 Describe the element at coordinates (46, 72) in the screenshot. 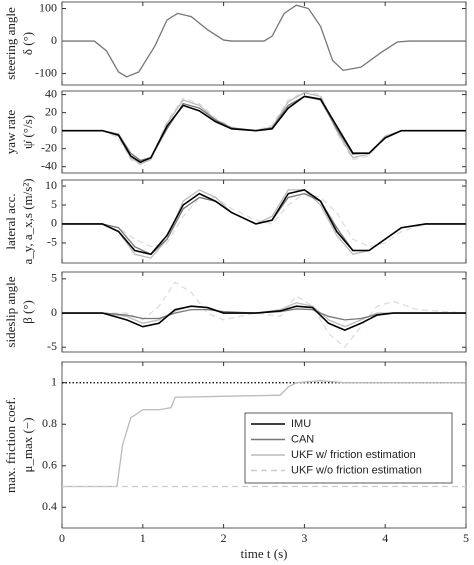

I see `y-tick-label: -100` at that location.